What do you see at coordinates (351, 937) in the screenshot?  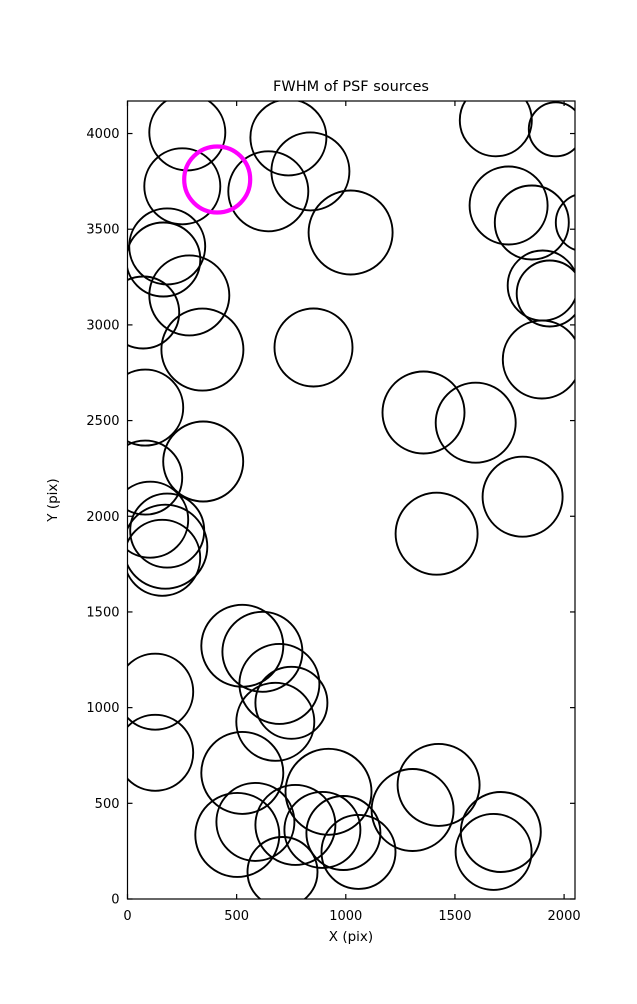 I see `x-axis-label: X (pix)` at bounding box center [351, 937].